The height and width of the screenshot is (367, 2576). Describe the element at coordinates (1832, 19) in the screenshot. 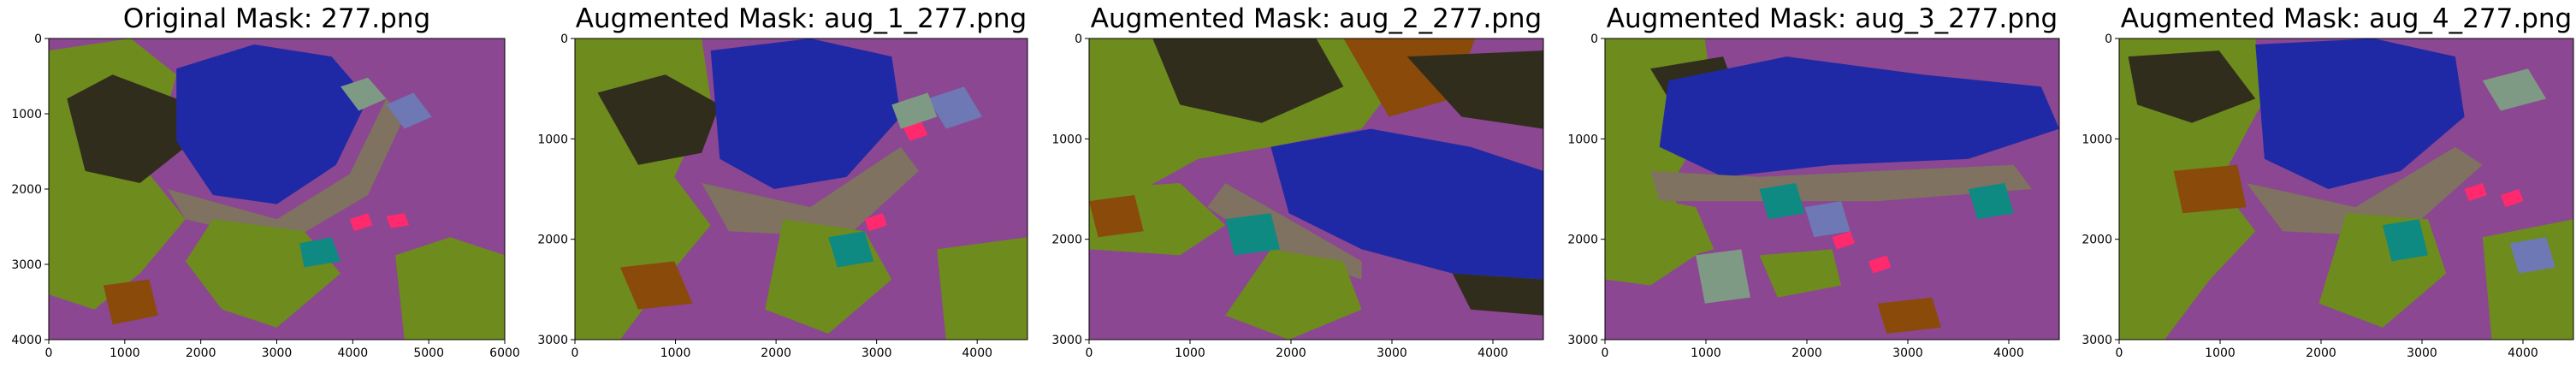

I see `panel-title: Augmented Mask: aug_3_277.png` at that location.